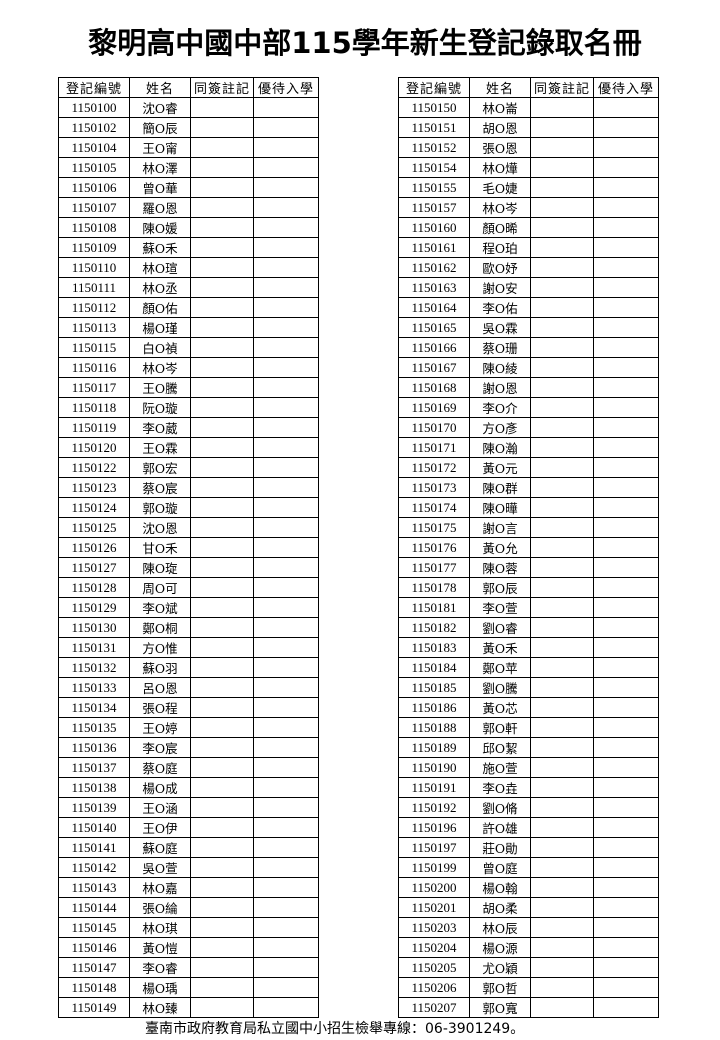 The height and width of the screenshot is (1040, 720). What do you see at coordinates (434, 327) in the screenshot?
I see `registration-number-cell: 1150165` at bounding box center [434, 327].